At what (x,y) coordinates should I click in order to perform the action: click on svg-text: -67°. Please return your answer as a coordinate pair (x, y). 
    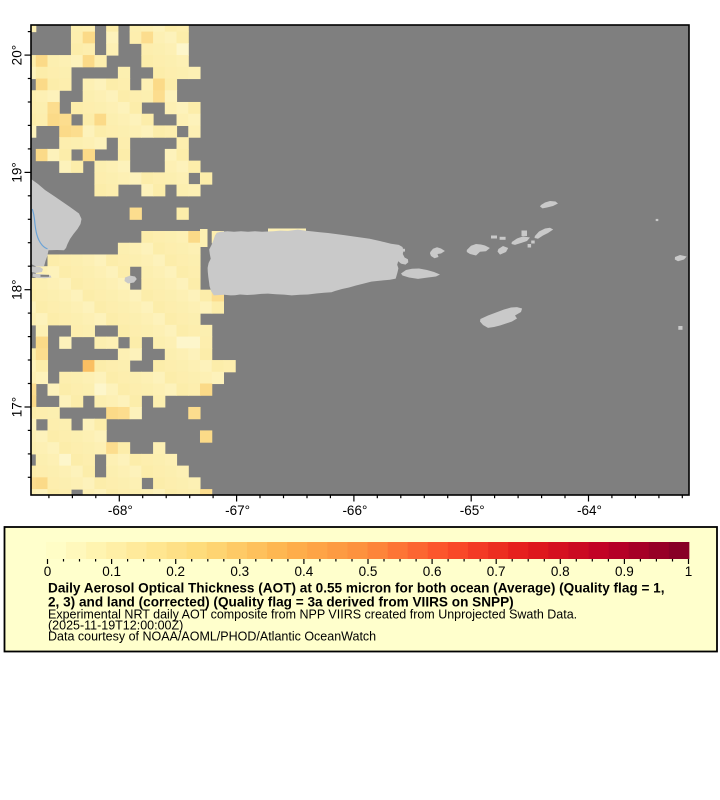
    Looking at the image, I should click on (237, 510).